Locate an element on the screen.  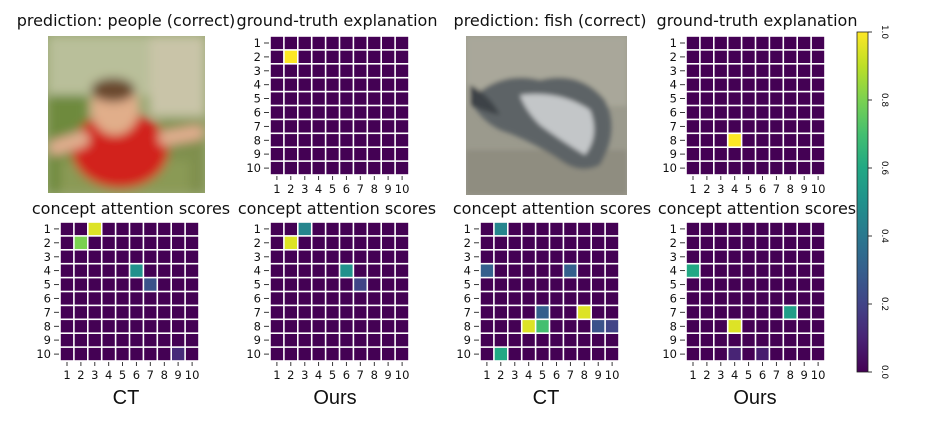
y-tick-label: 9 is located at coordinates (257, 340).